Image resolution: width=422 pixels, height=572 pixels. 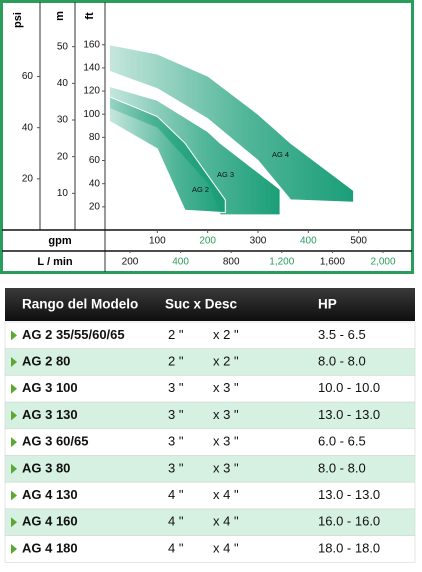 What do you see at coordinates (200, 189) in the screenshot?
I see `band-label: AG 2` at bounding box center [200, 189].